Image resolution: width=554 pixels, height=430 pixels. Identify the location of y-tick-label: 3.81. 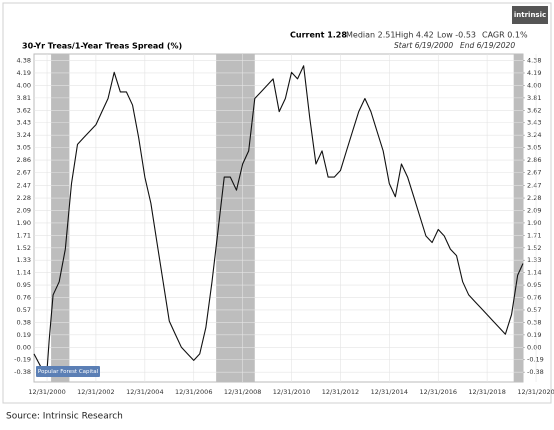
(24, 98).